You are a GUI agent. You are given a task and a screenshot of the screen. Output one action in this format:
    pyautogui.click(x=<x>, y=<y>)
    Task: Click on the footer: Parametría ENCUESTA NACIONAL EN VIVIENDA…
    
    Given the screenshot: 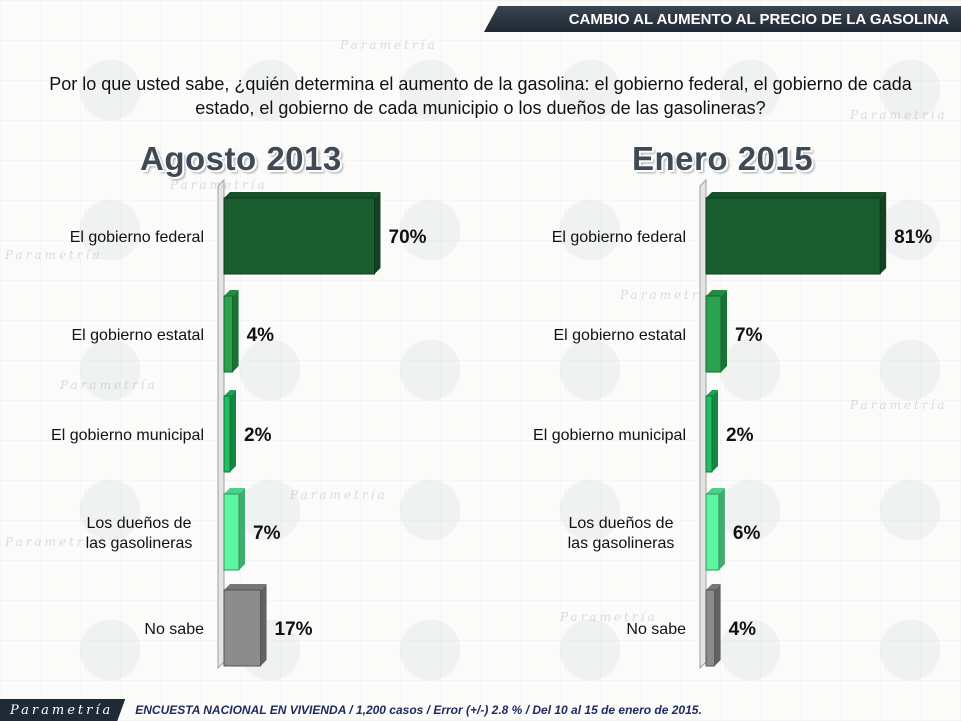 What is the action you would take?
    pyautogui.click(x=480, y=710)
    